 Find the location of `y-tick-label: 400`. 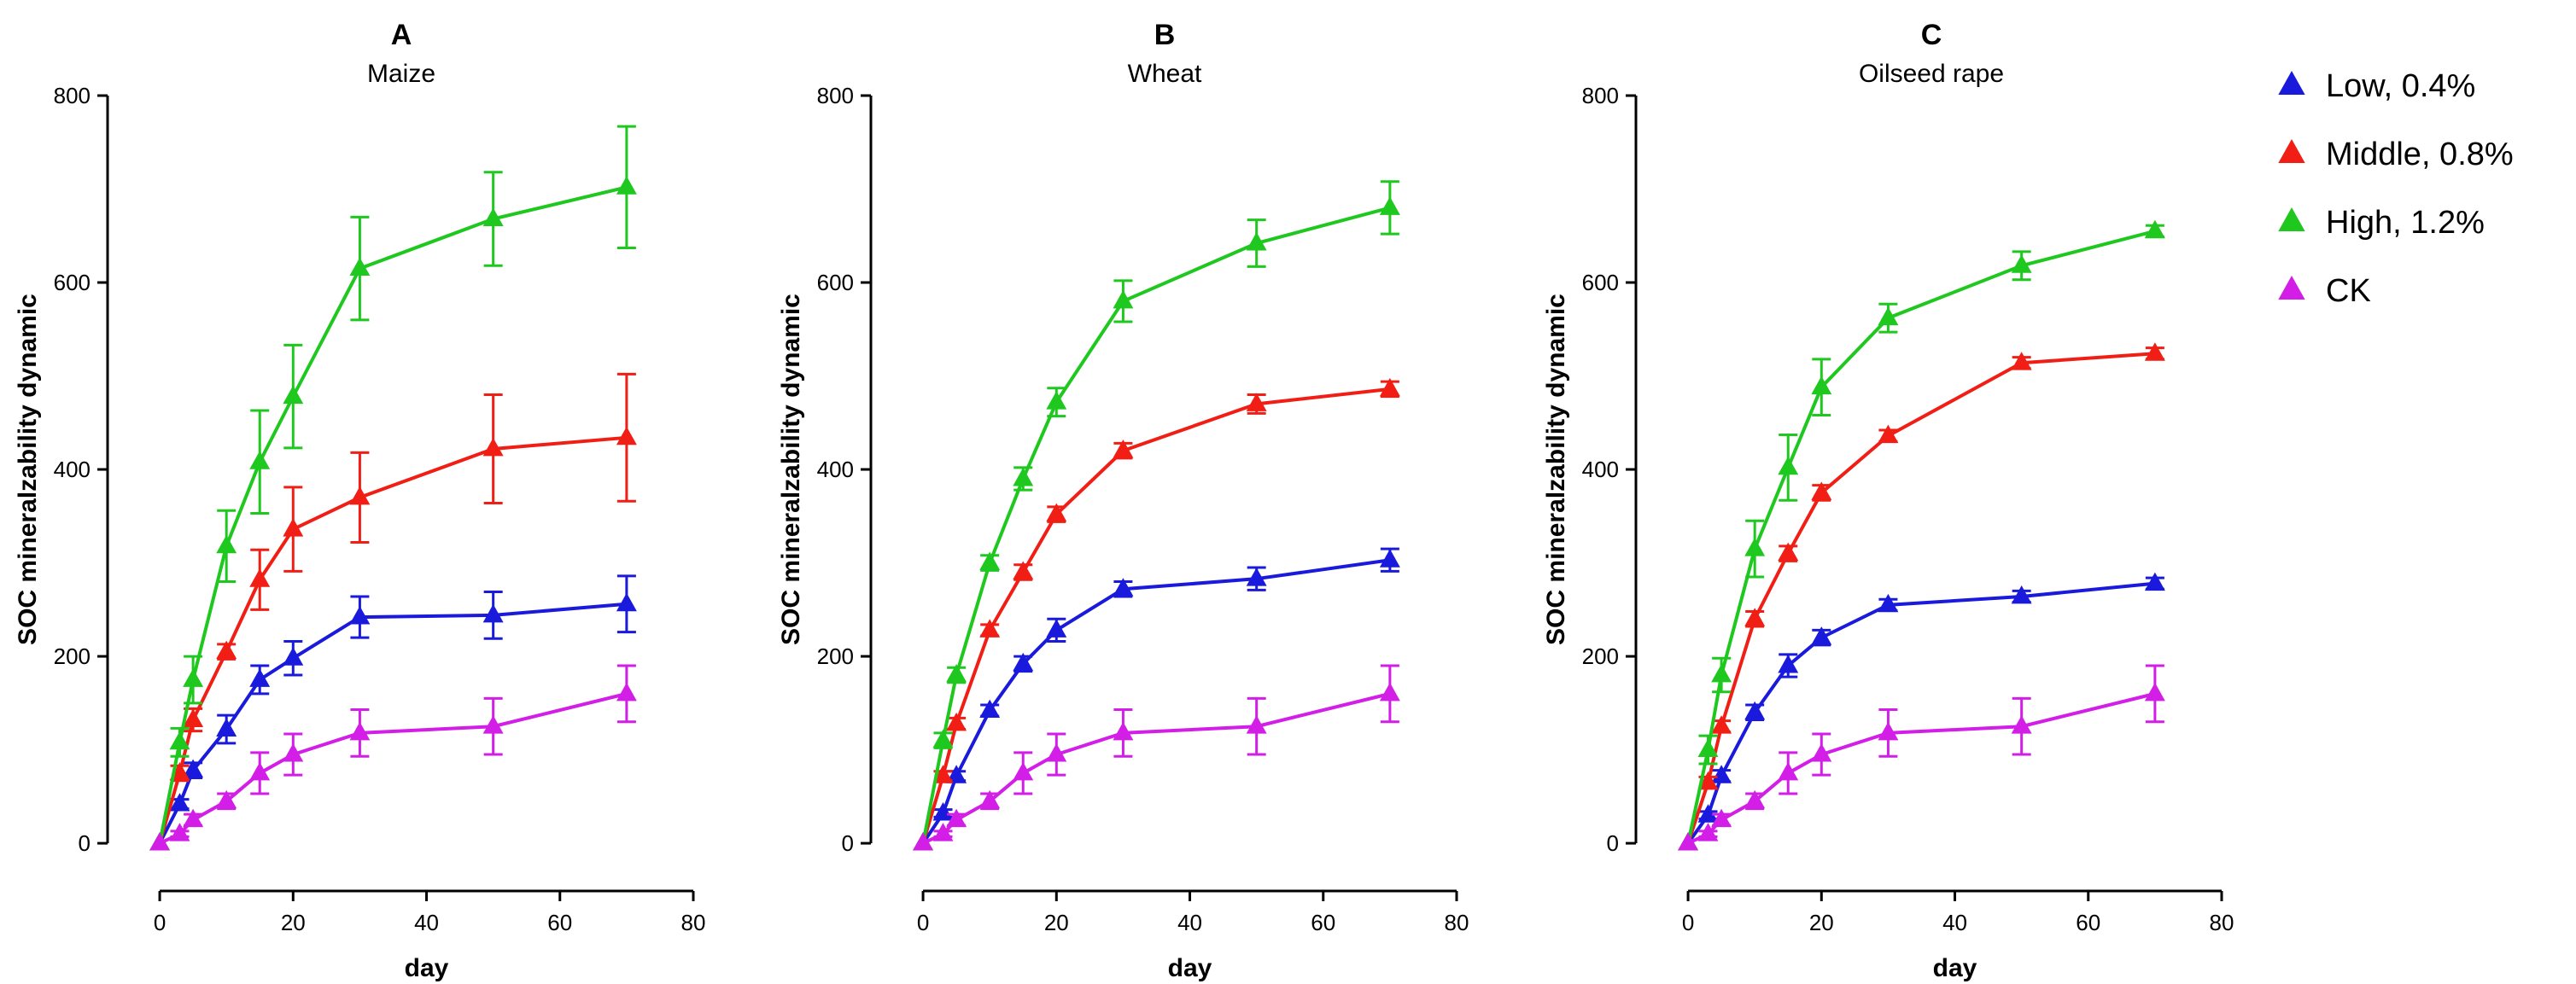

y-tick-label: 400 is located at coordinates (72, 469).